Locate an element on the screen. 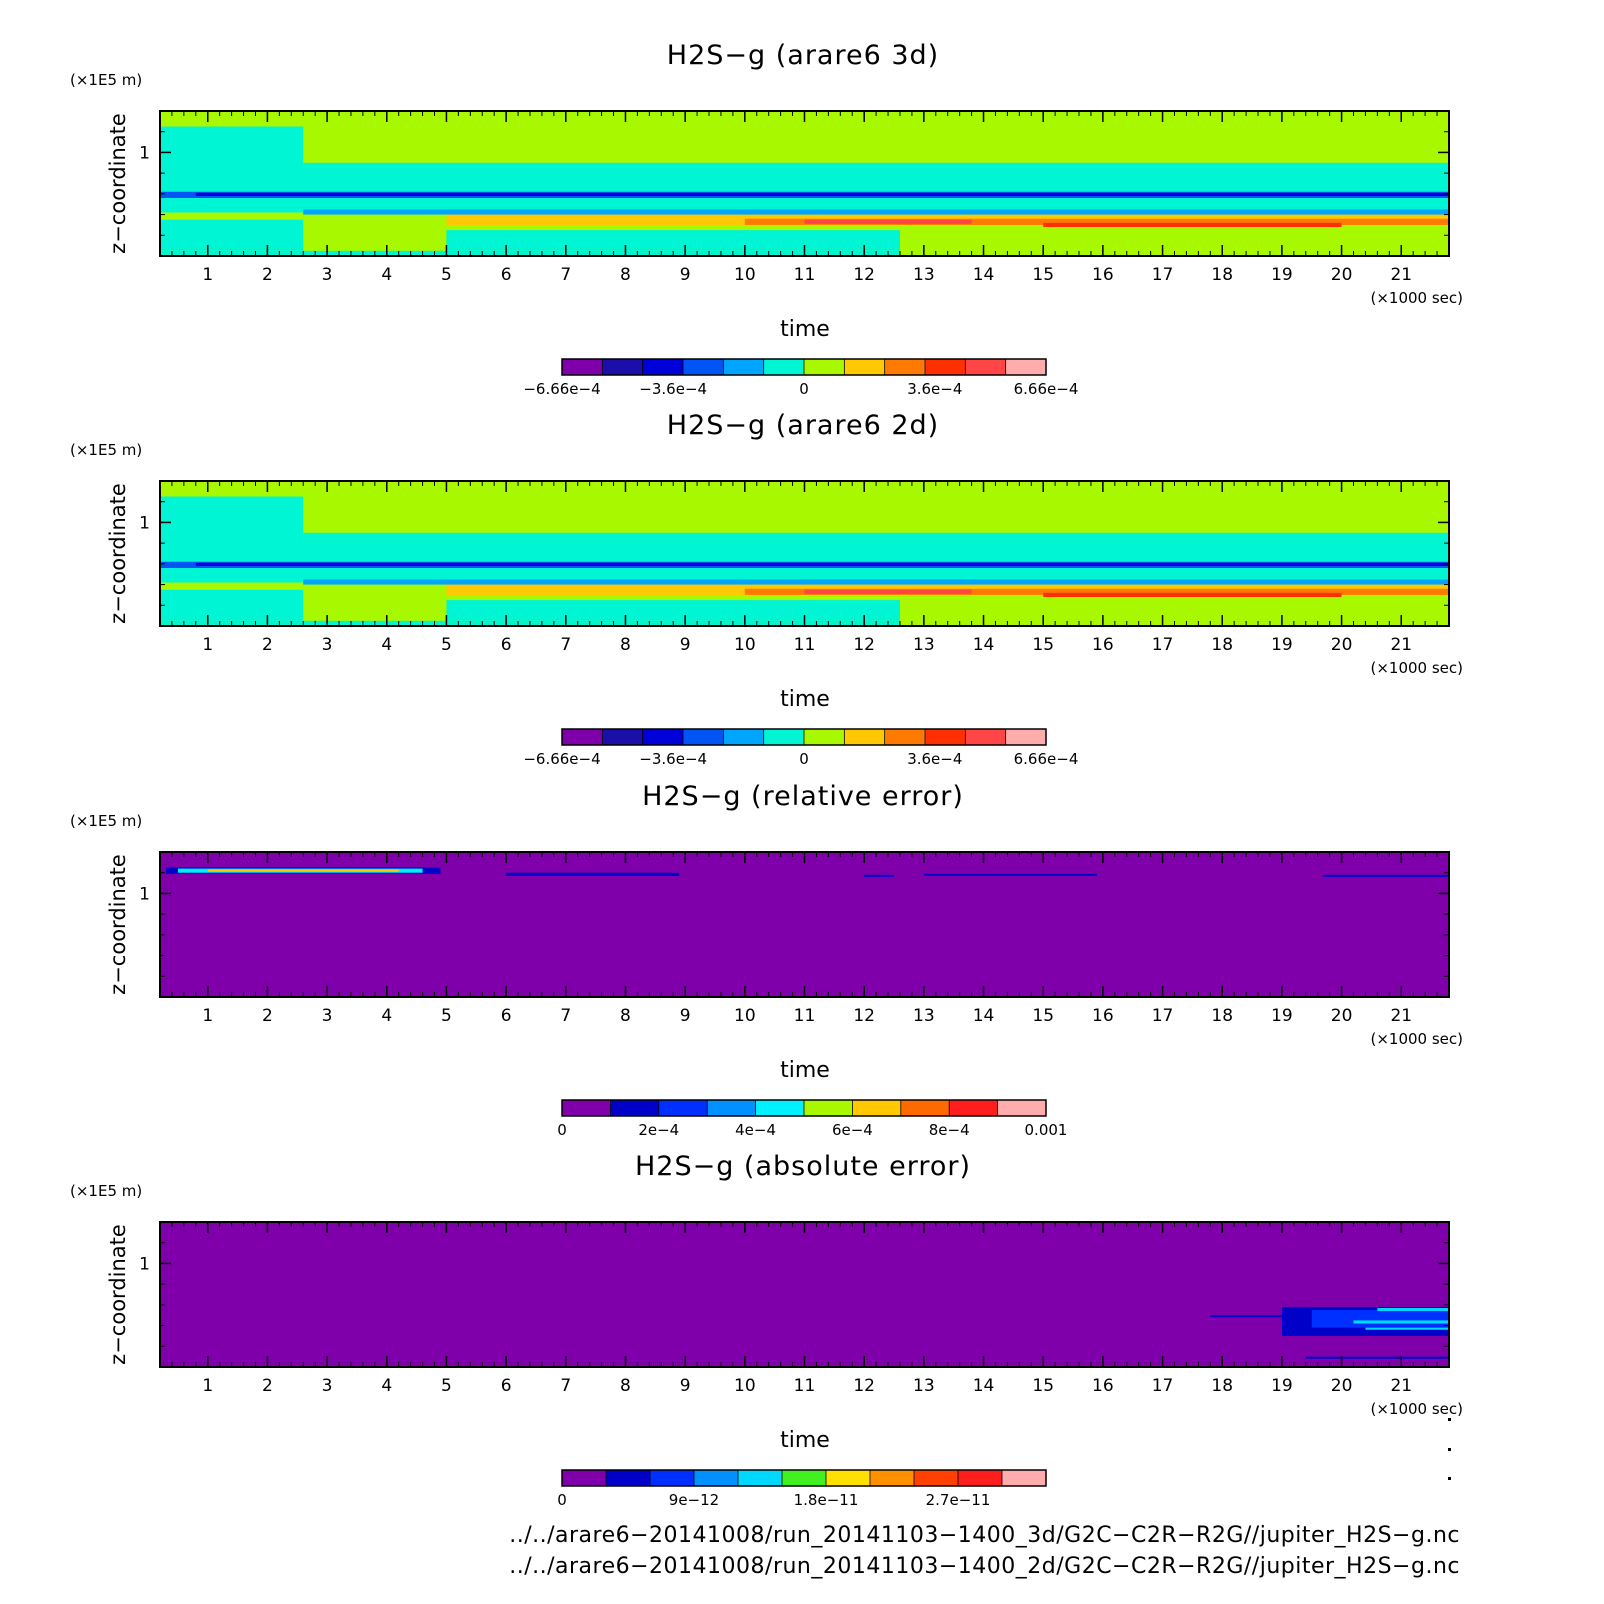 This screenshot has width=1604, height=1604. colorbar-label: −3.6e−4 is located at coordinates (673, 759).